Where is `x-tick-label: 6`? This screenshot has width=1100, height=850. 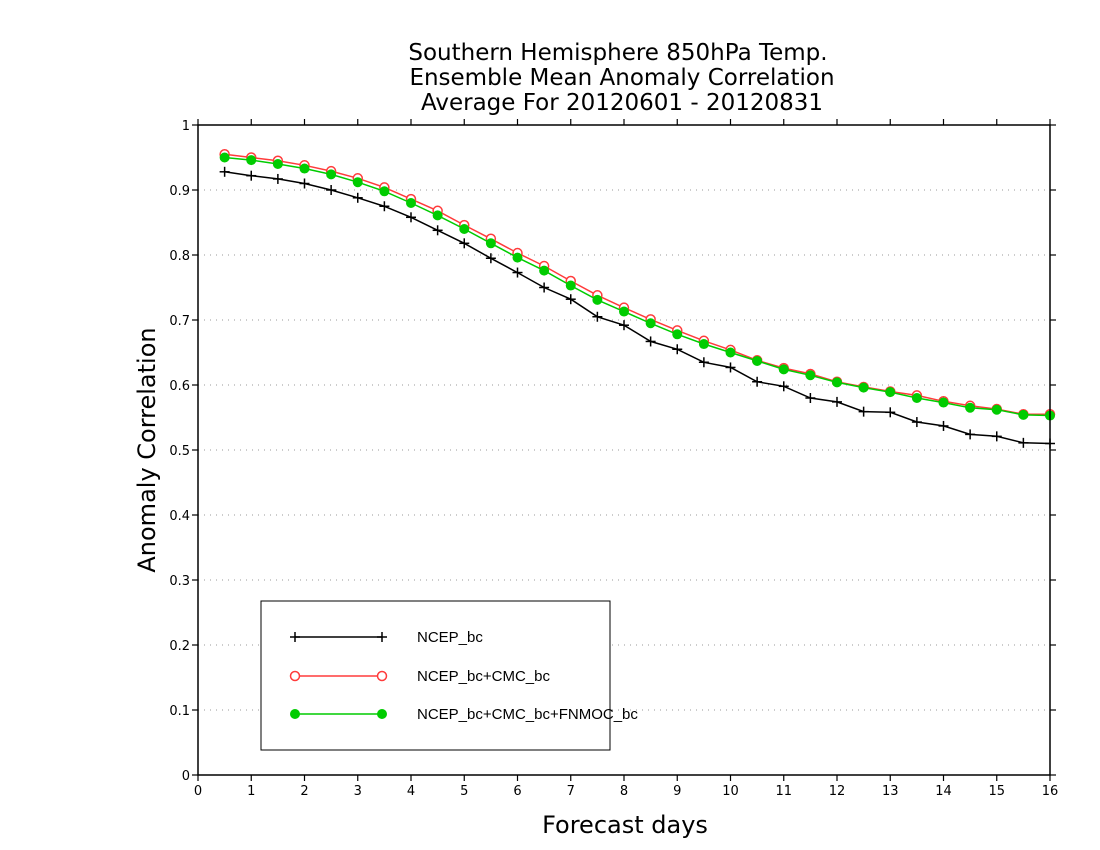 x-tick-label: 6 is located at coordinates (517, 791).